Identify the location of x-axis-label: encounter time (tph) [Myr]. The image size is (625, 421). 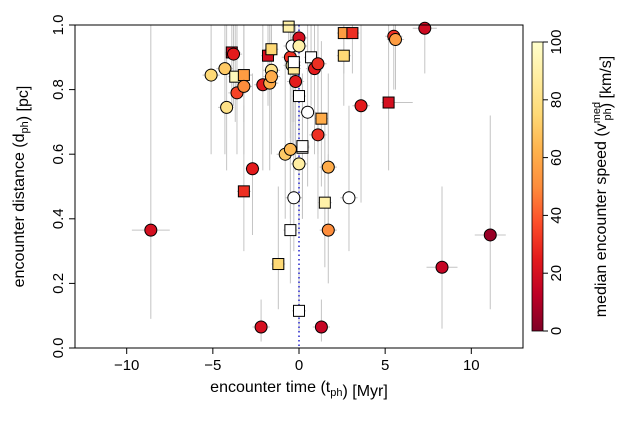
(299, 389).